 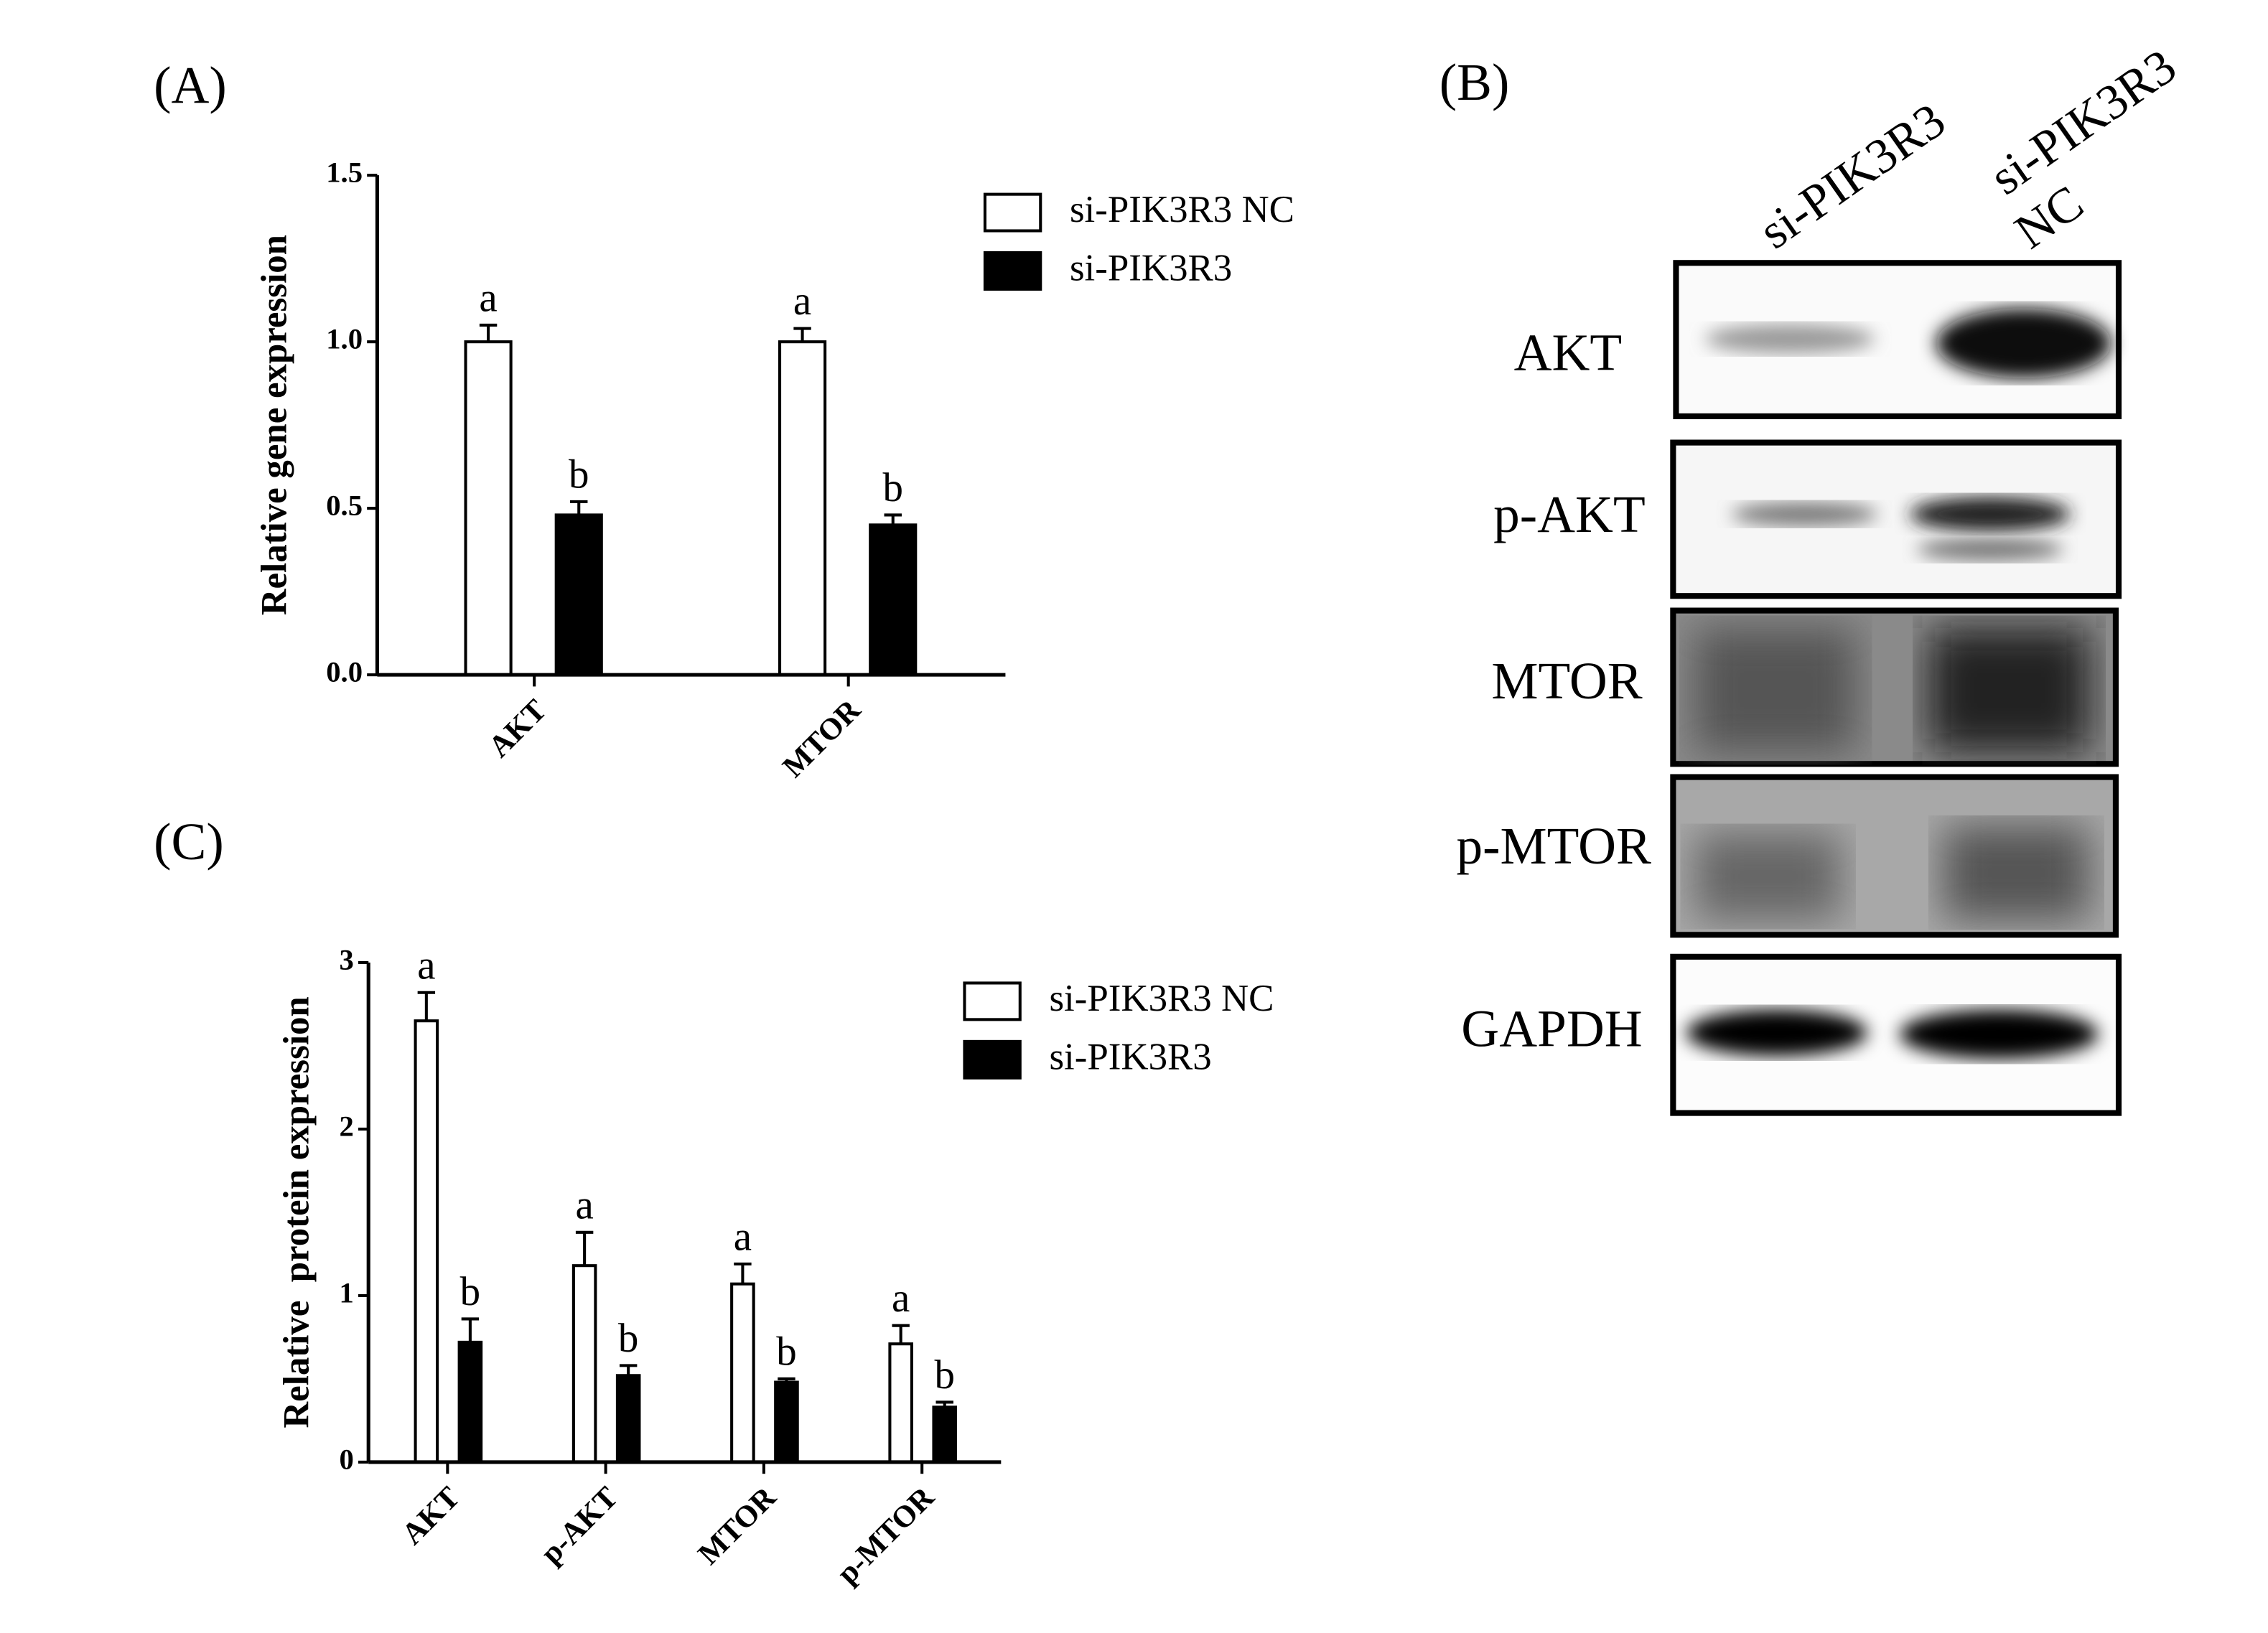 I want to click on y-tick-label: 1.5, so click(x=344, y=172).